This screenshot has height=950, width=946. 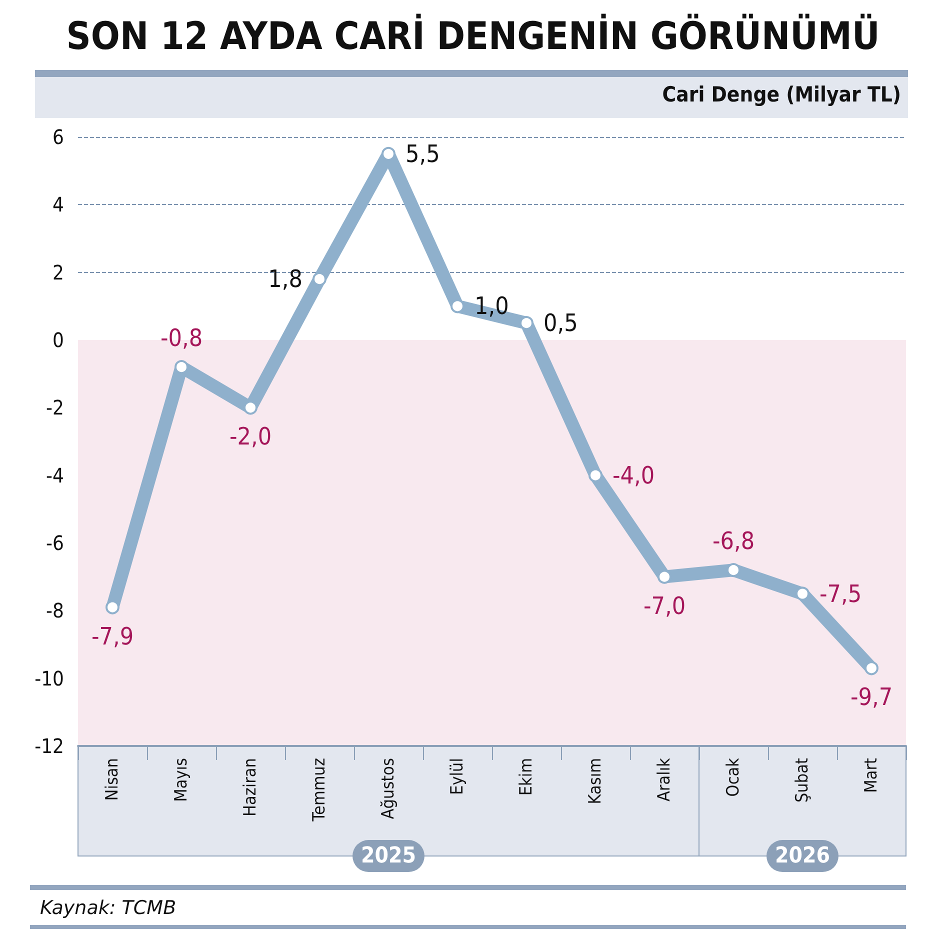 I want to click on data-label: -0,8, so click(x=181, y=338).